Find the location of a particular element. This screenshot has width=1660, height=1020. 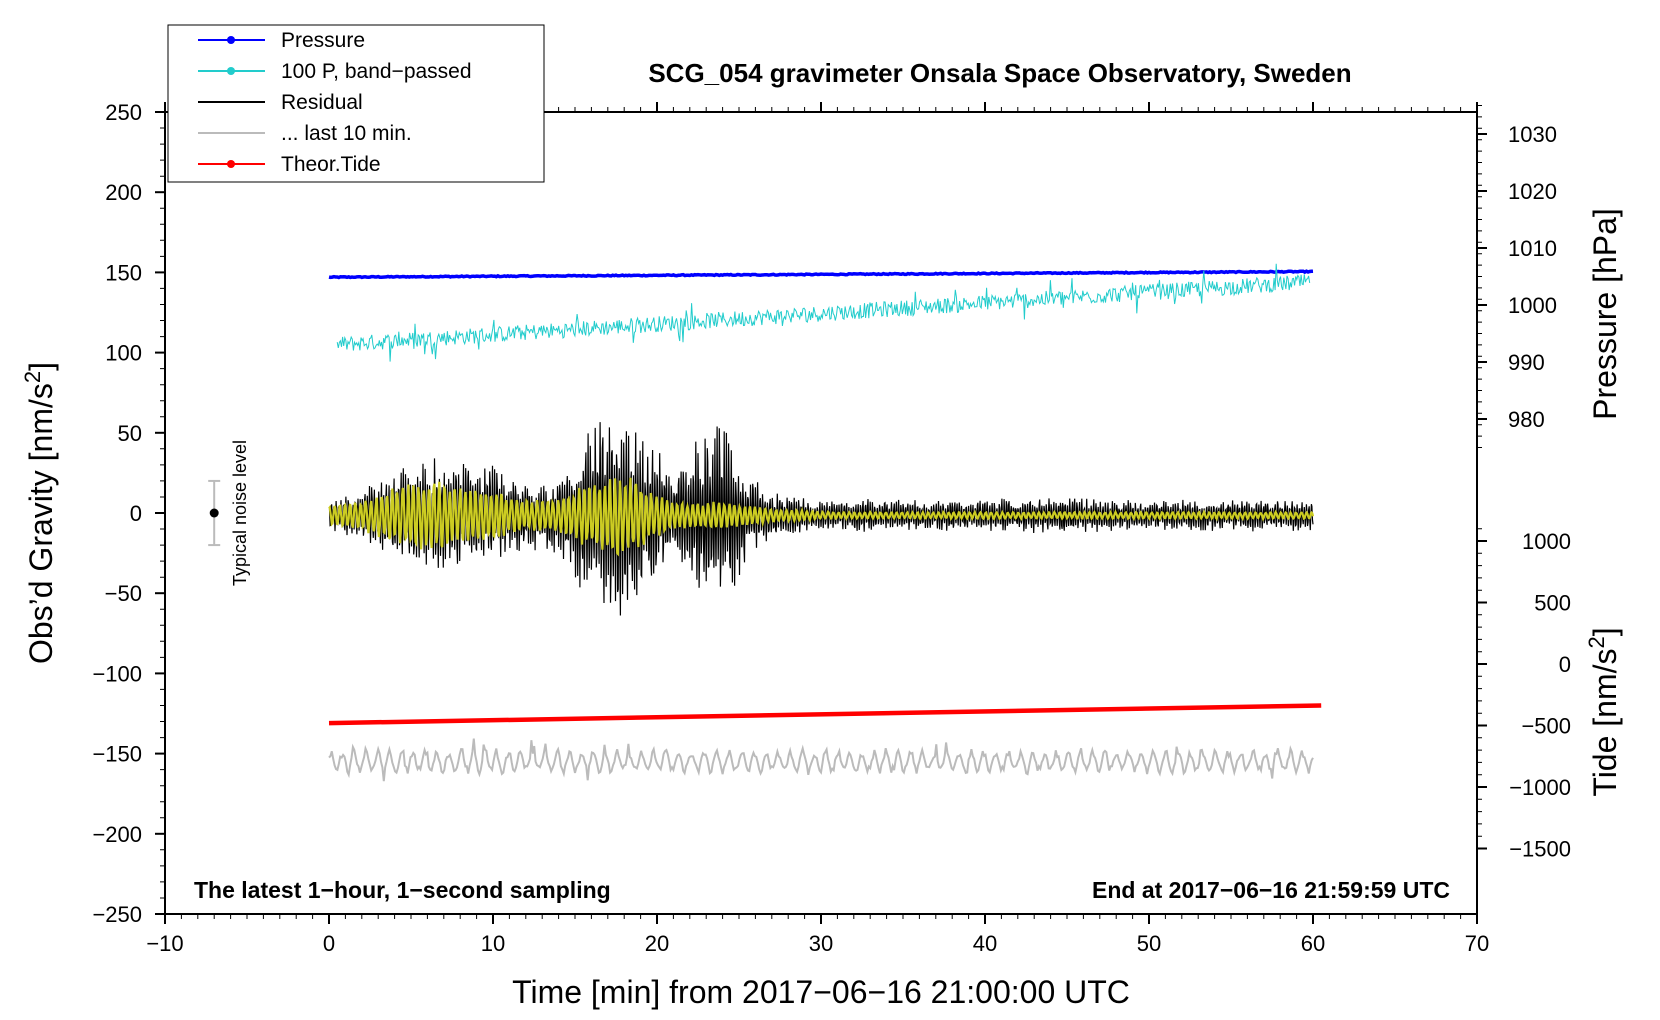

last-10-min-line is located at coordinates (821, 760).